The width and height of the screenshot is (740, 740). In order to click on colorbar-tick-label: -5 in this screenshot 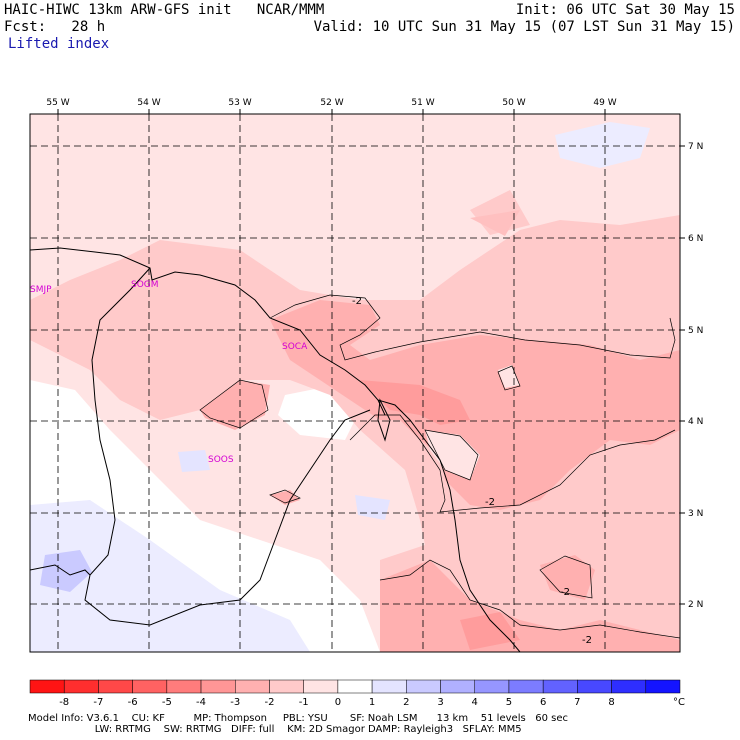, I will do `click(167, 702)`.